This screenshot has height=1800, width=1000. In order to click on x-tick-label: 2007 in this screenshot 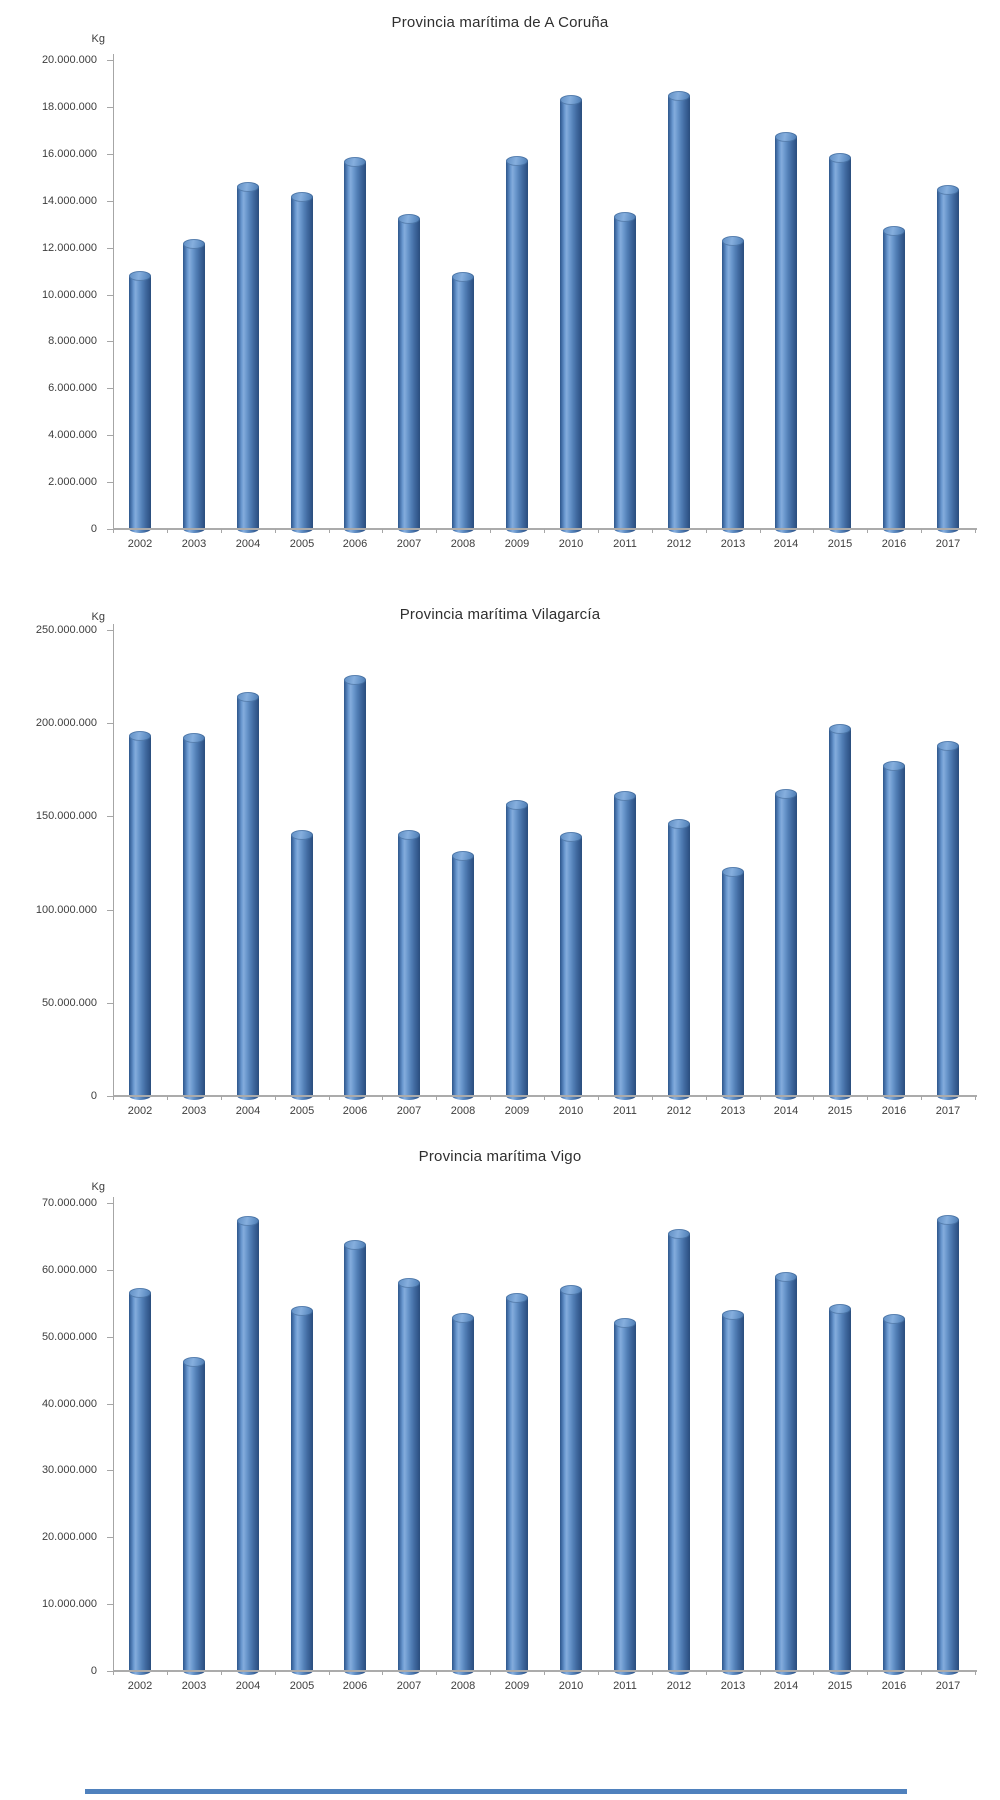, I will do `click(409, 1686)`.